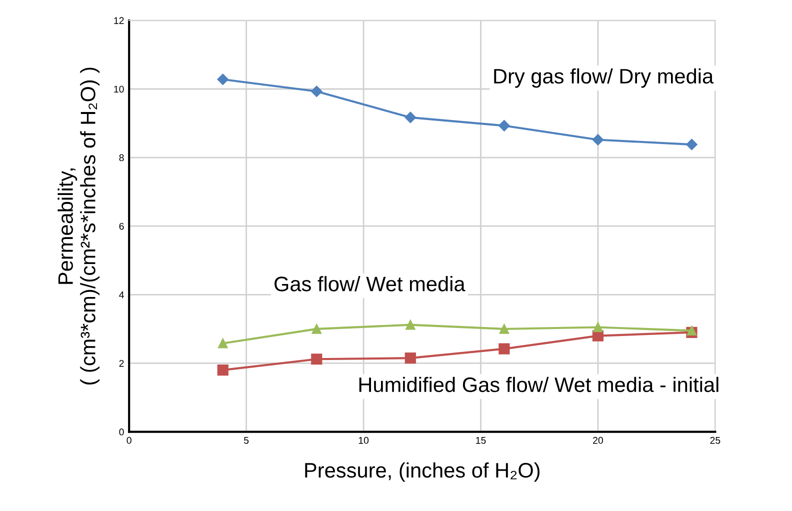 This screenshot has height=511, width=792. Describe the element at coordinates (121, 295) in the screenshot. I see `y-tick-label: 4` at that location.